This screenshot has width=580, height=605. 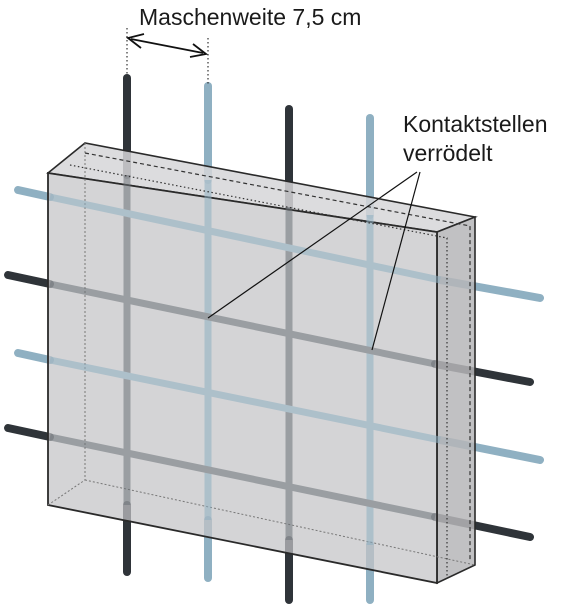 I want to click on horizontal-bar-1-inside, so click(x=245, y=238).